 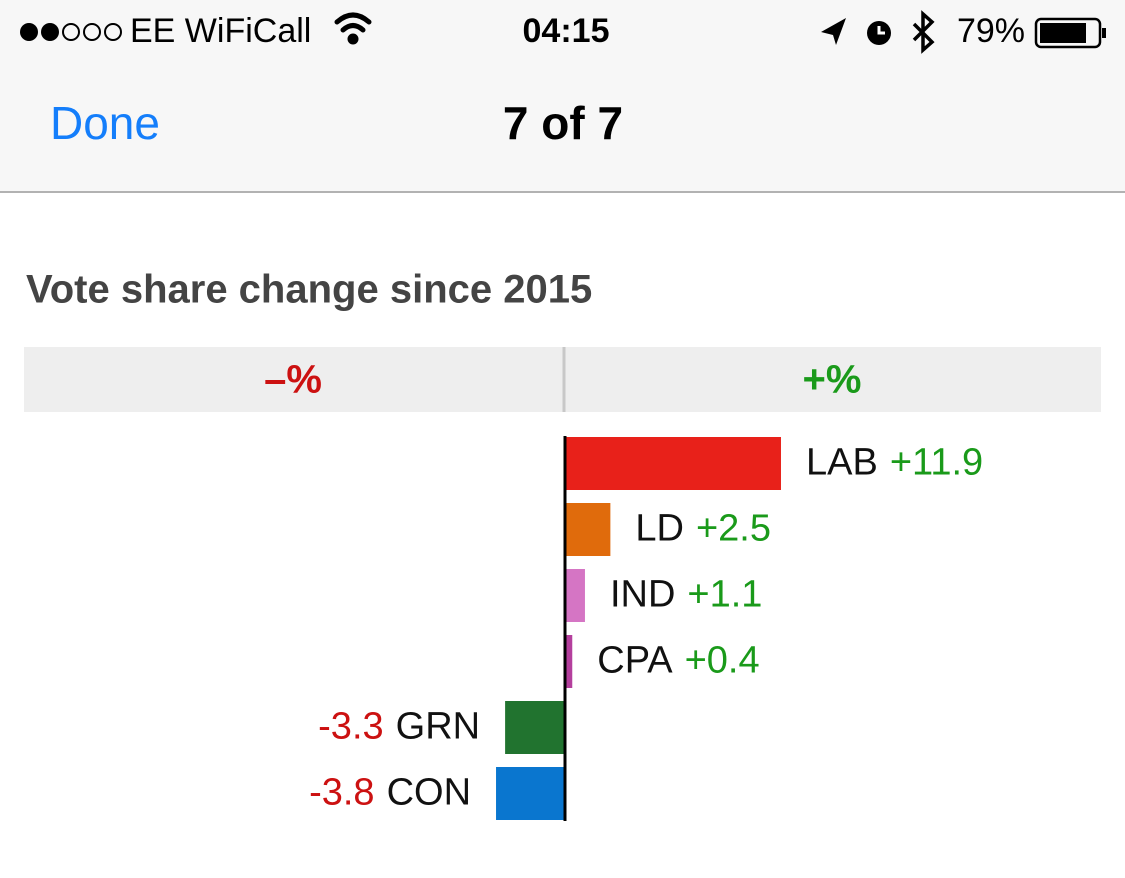 What do you see at coordinates (635, 661) in the screenshot?
I see `category-label: CPA` at bounding box center [635, 661].